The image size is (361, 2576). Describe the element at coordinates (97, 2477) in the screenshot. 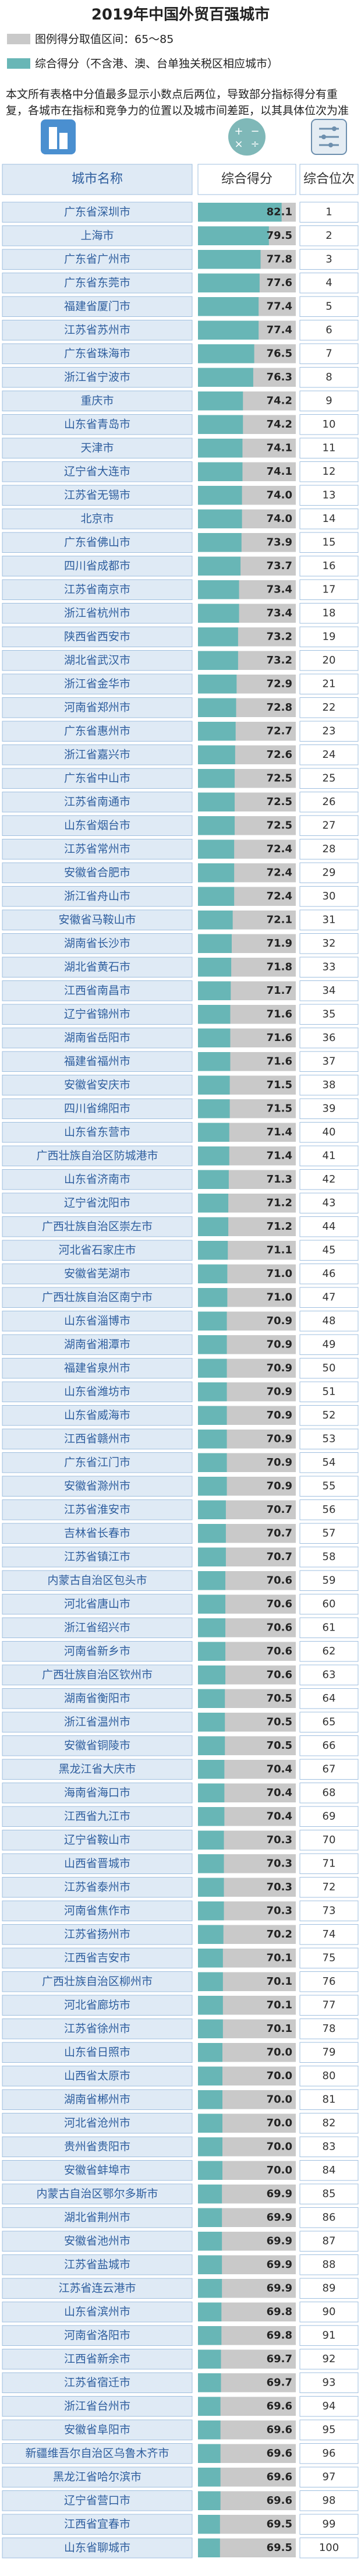

I see `city-name: 黑龙江省哈尔滨市` at that location.